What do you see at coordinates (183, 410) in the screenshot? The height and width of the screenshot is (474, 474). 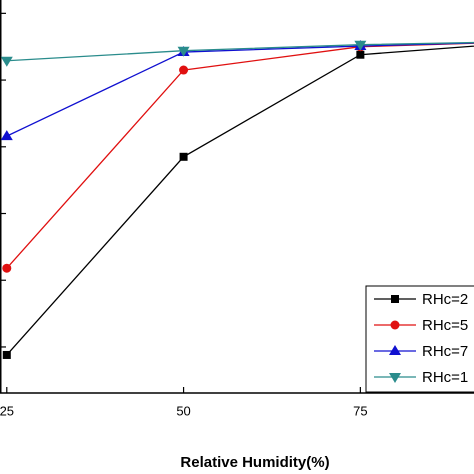 I see `x-tick-label: 50` at bounding box center [183, 410].